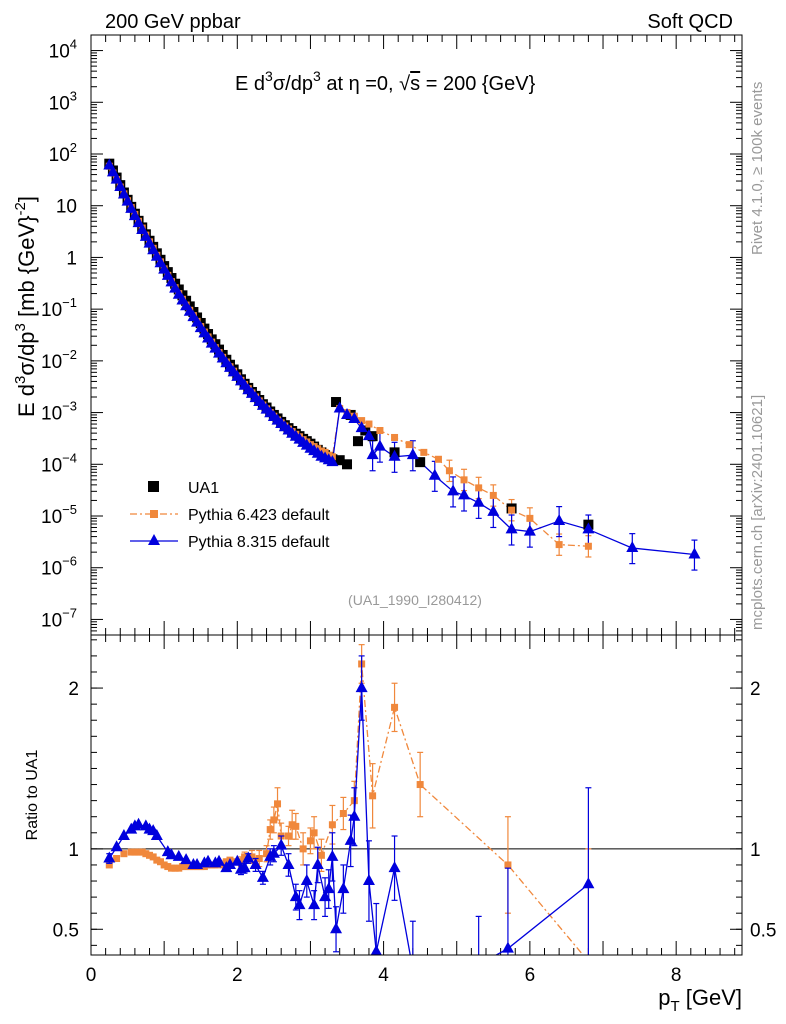 The width and height of the screenshot is (786, 1024). I want to click on header-left: 200 GeV ppbar, so click(173, 22).